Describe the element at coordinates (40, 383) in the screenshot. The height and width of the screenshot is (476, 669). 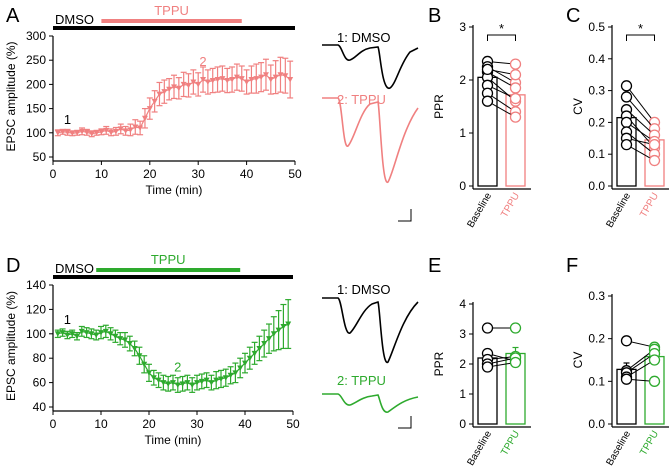
I see `y-tick-label: 60` at that location.